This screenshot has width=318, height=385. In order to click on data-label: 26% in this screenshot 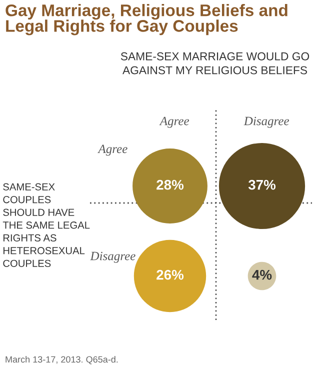, I will do `click(170, 275)`.